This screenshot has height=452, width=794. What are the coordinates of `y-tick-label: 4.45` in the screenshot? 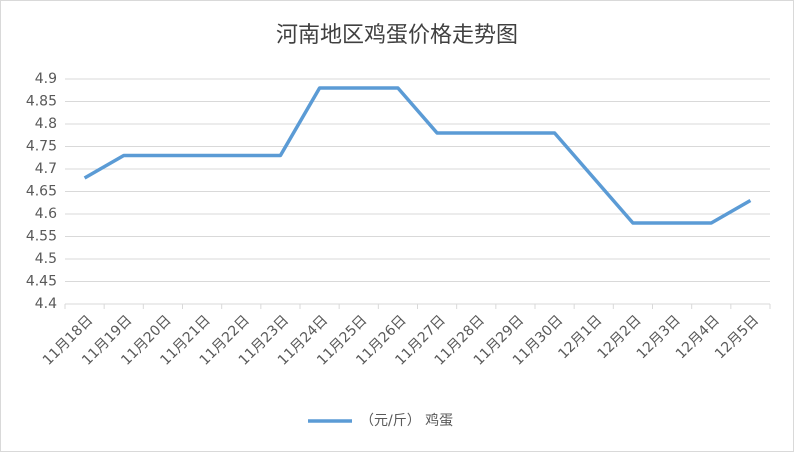 It's located at (41, 282).